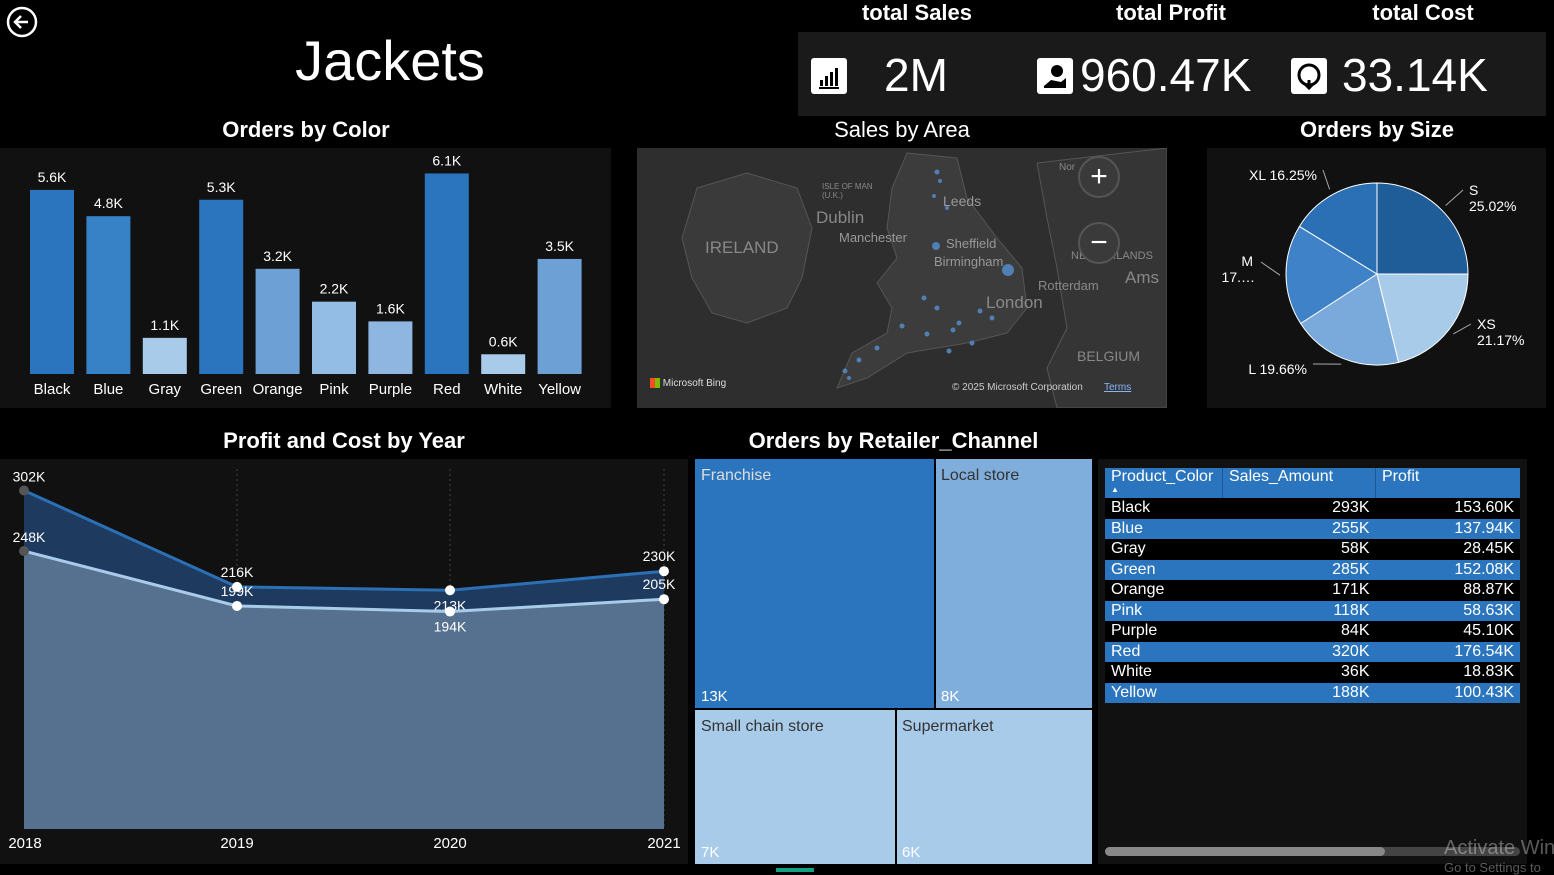 This screenshot has height=875, width=1554. Describe the element at coordinates (1499, 848) in the screenshot. I see `activate-windows-watermark: Activate Win` at that location.